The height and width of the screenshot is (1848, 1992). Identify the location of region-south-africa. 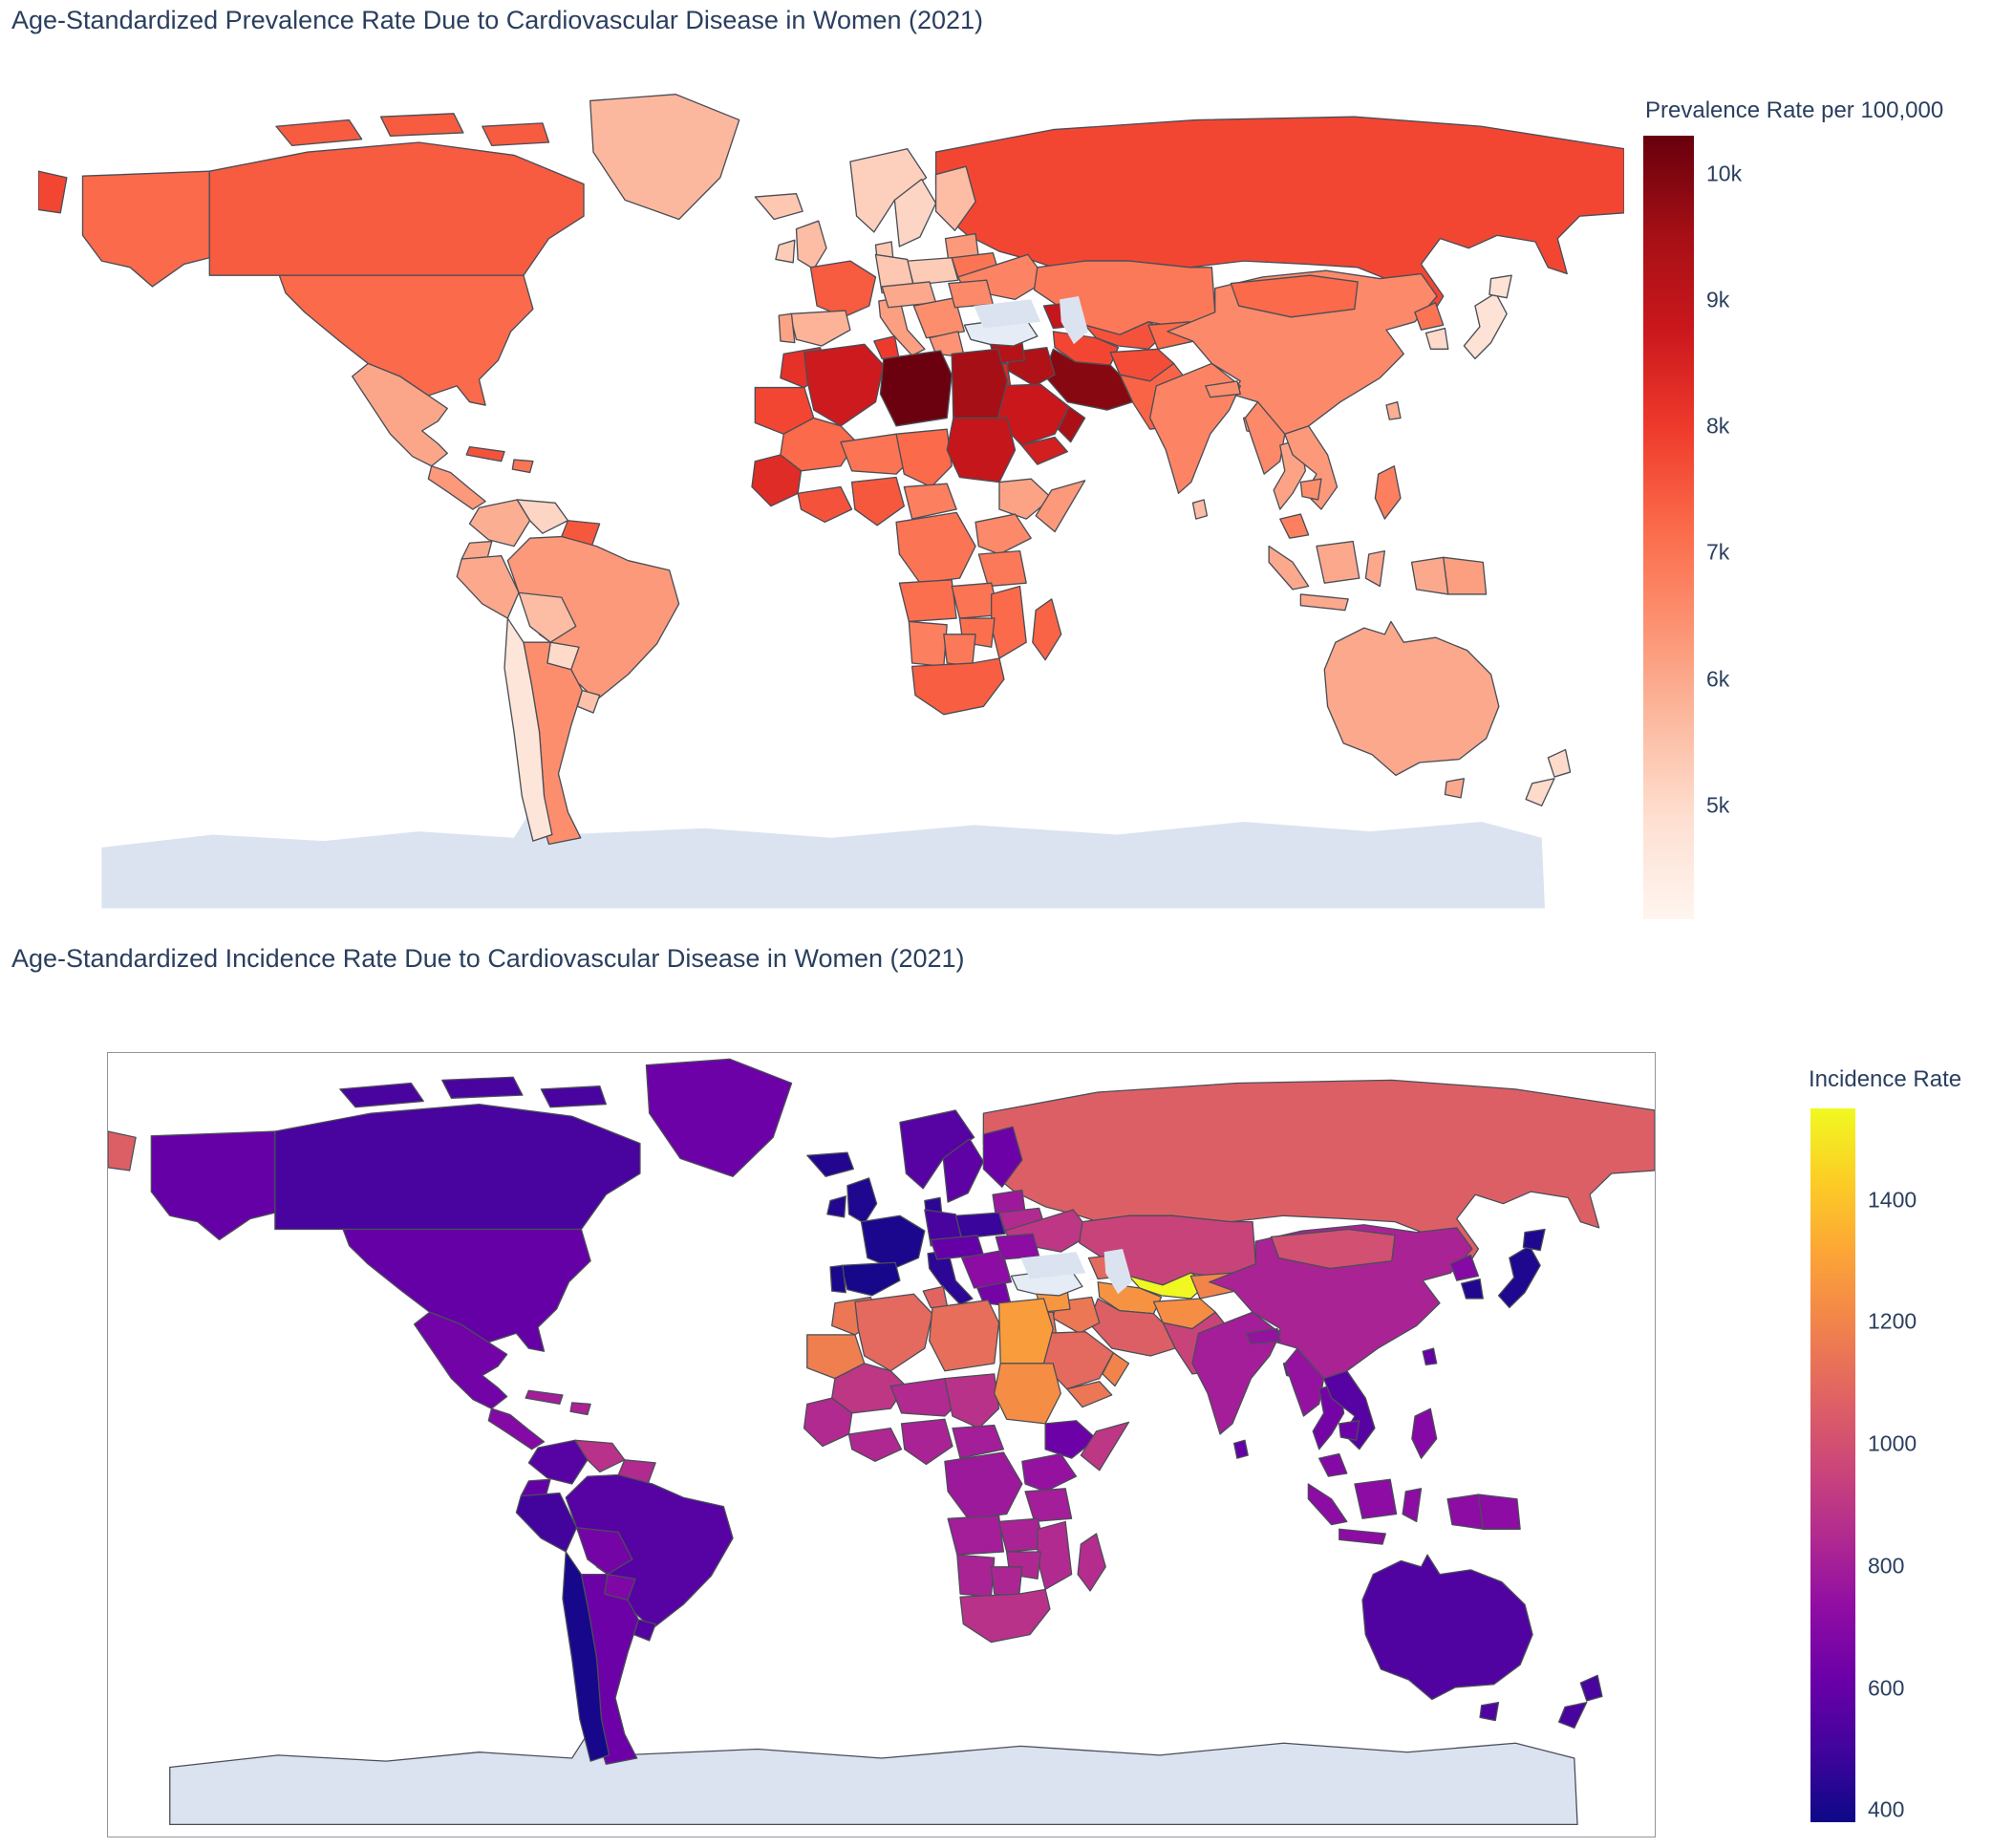
(1005, 1616).